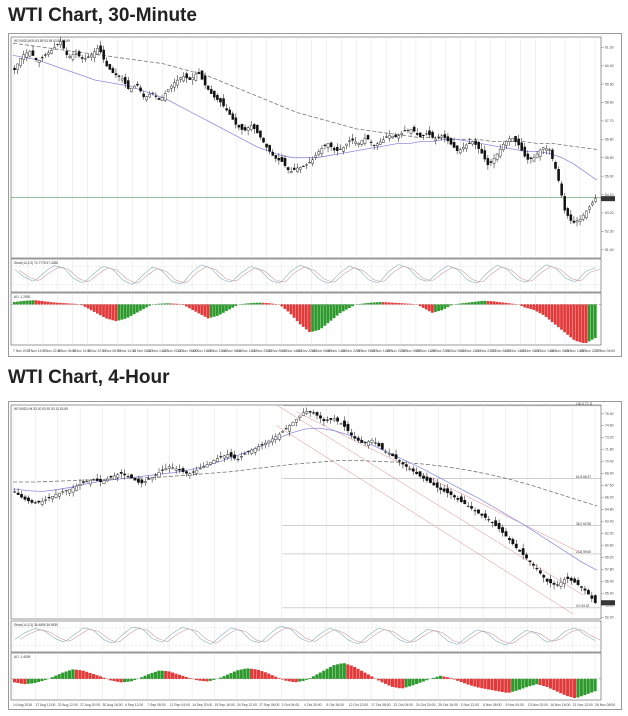 The height and width of the screenshot is (716, 628). What do you see at coordinates (381, 351) in the screenshot?
I see `x-tick-label: 19 Nov 14:00` at bounding box center [381, 351].